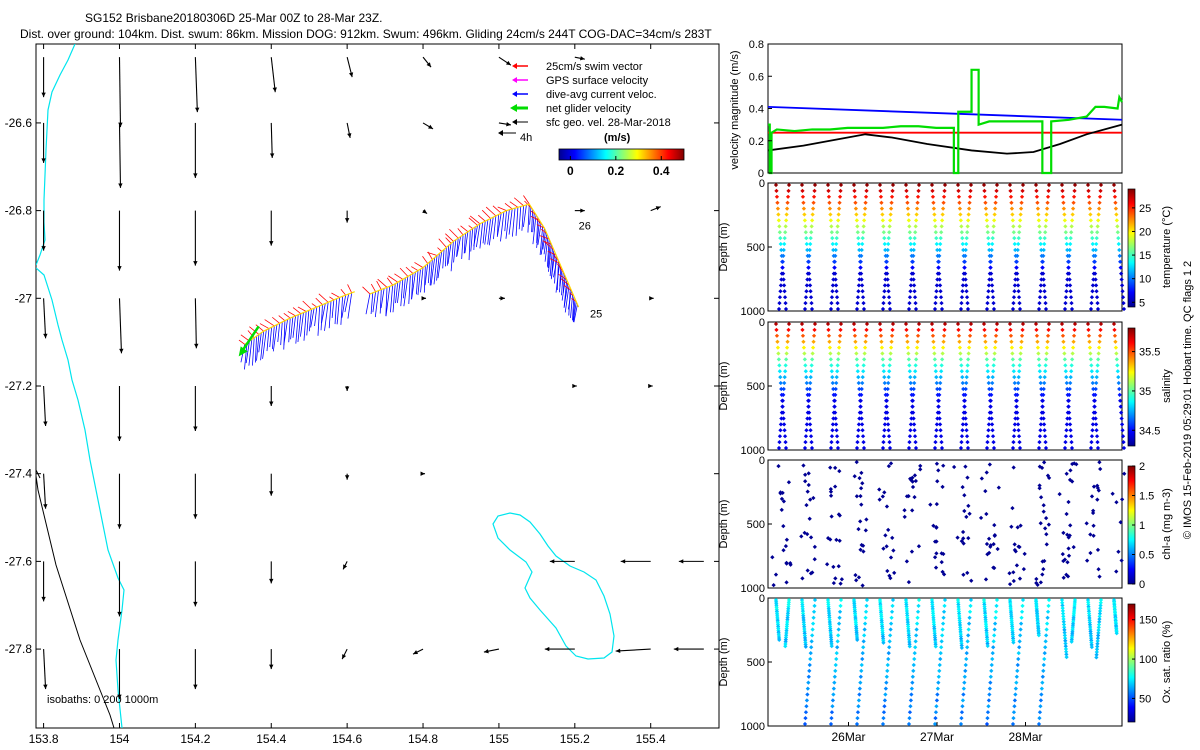  I want to click on isobath-line, so click(75, 601).